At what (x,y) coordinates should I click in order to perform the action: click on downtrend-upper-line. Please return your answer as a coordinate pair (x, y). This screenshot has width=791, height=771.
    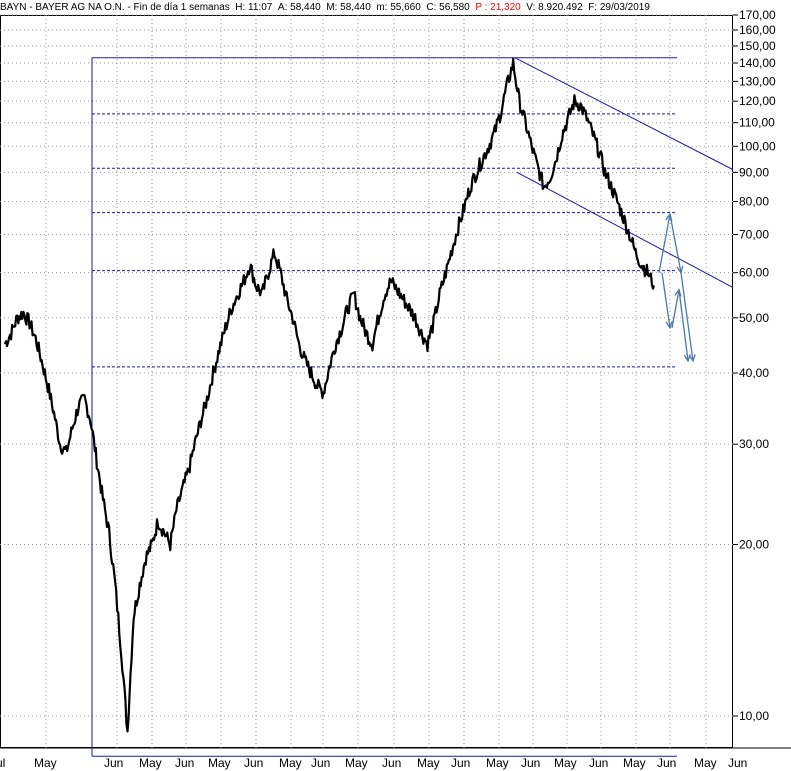
    Looking at the image, I should click on (624, 114).